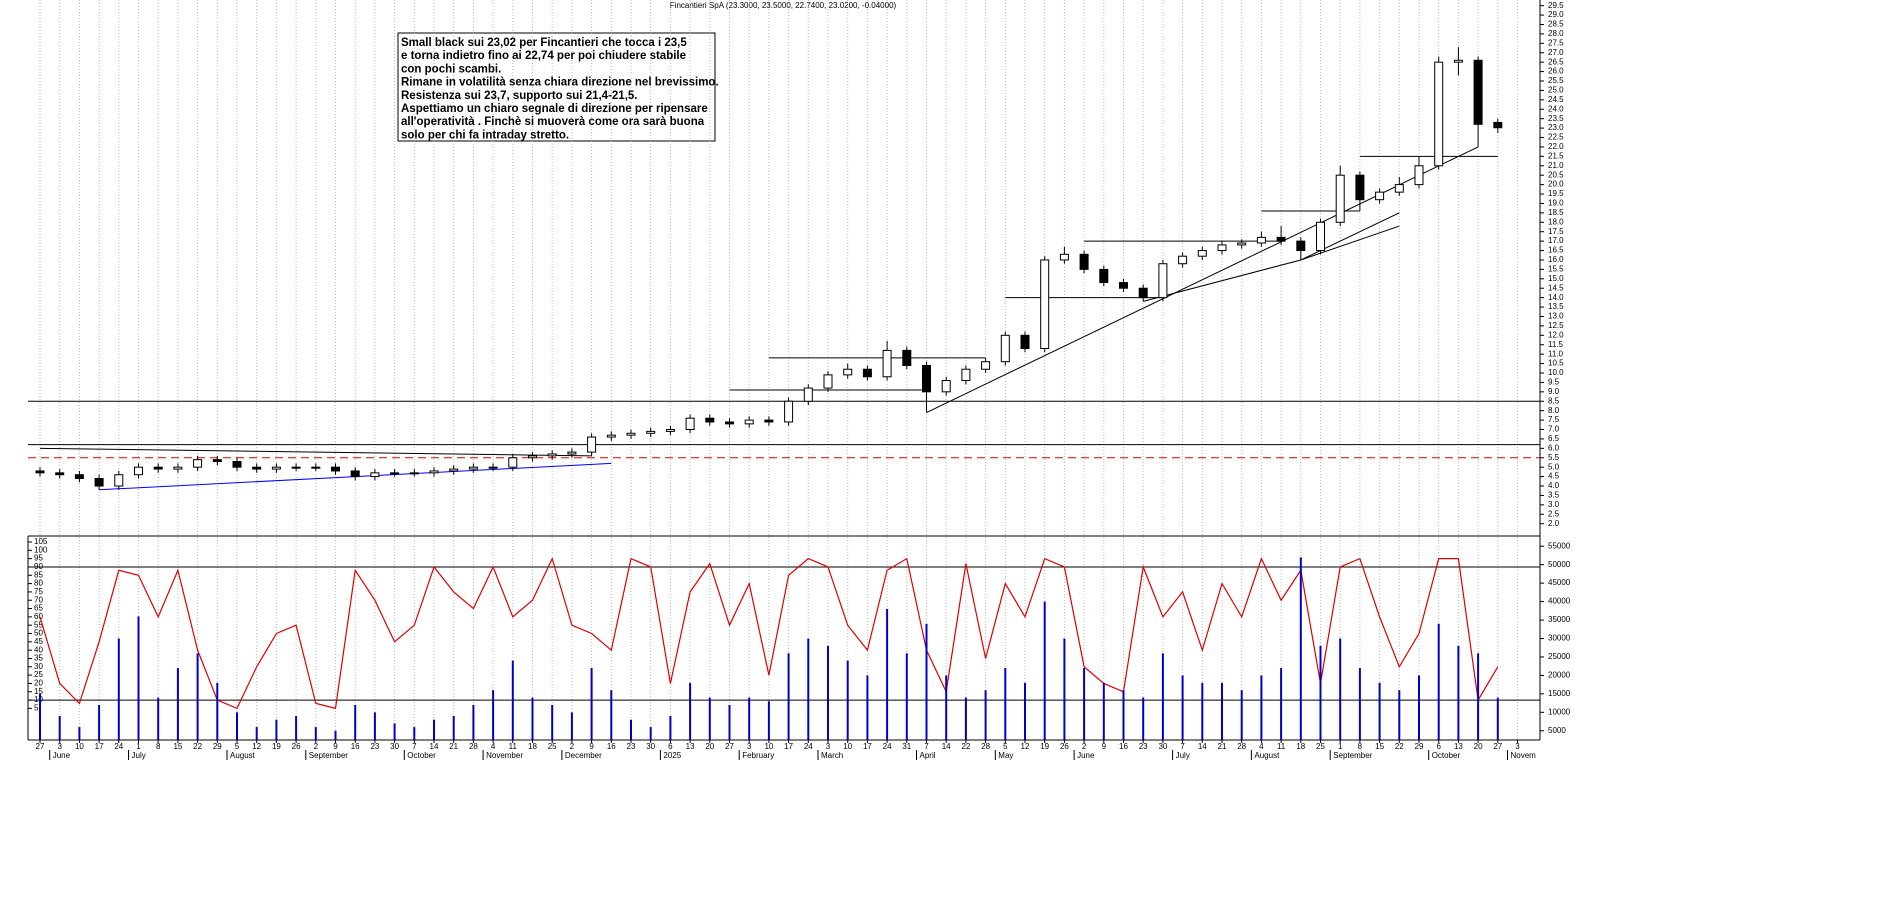 This screenshot has height=902, width=1890. I want to click on x-tick-label: 27, so click(40, 746).